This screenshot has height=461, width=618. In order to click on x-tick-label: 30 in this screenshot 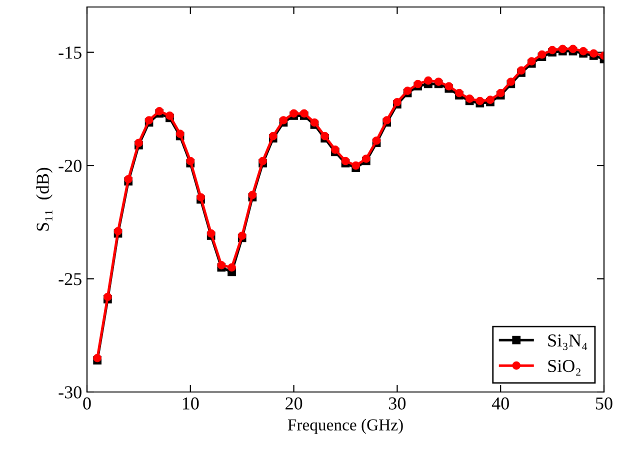, I will do `click(397, 403)`.